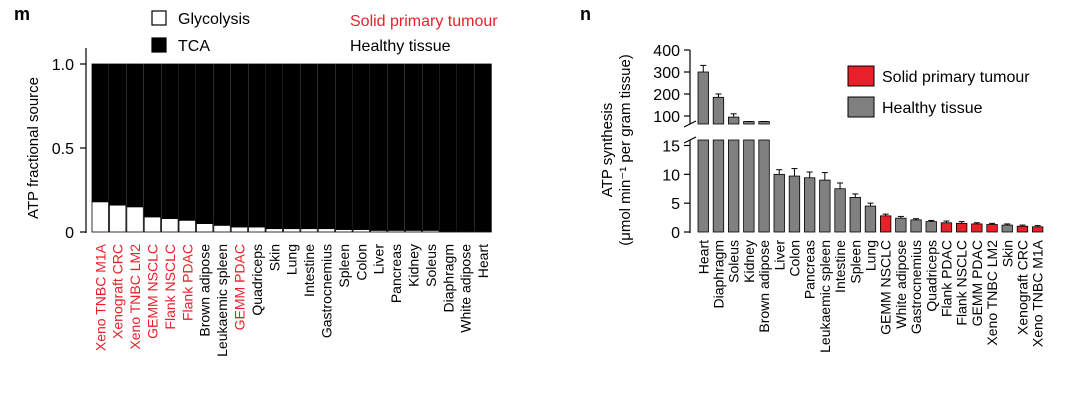 The width and height of the screenshot is (1080, 400). Describe the element at coordinates (361, 146) in the screenshot. I see `bar-tca-colon` at that location.